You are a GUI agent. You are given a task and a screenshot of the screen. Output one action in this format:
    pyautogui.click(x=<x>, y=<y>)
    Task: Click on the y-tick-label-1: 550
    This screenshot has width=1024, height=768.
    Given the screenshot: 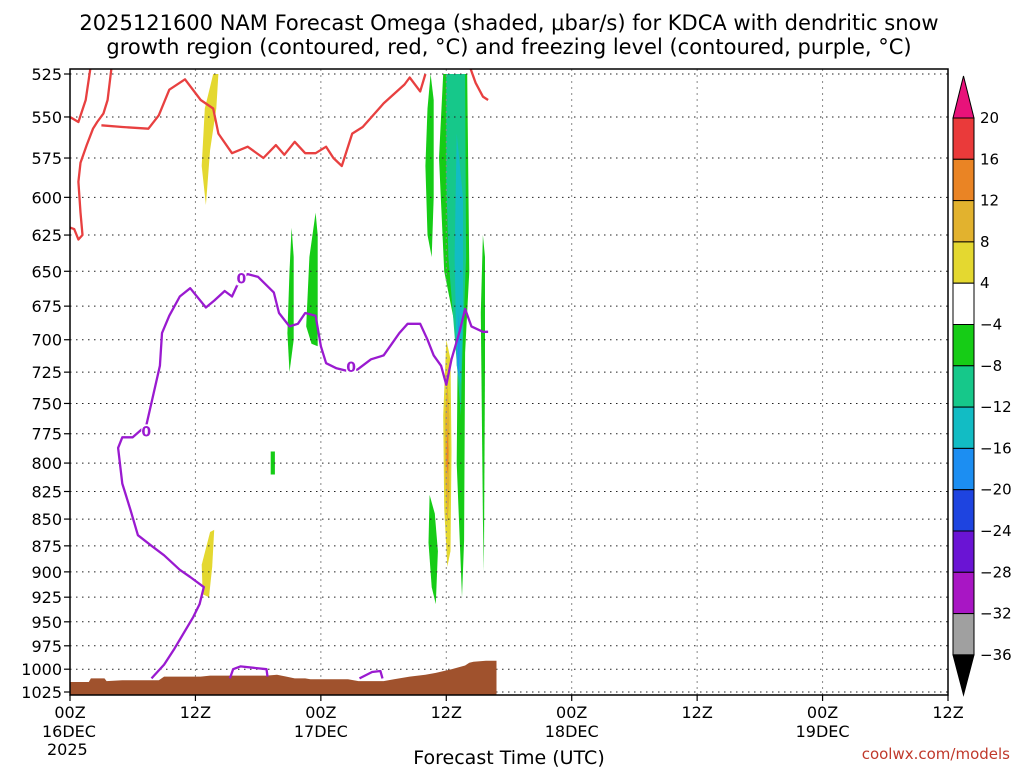 What is the action you would take?
    pyautogui.click(x=46, y=117)
    